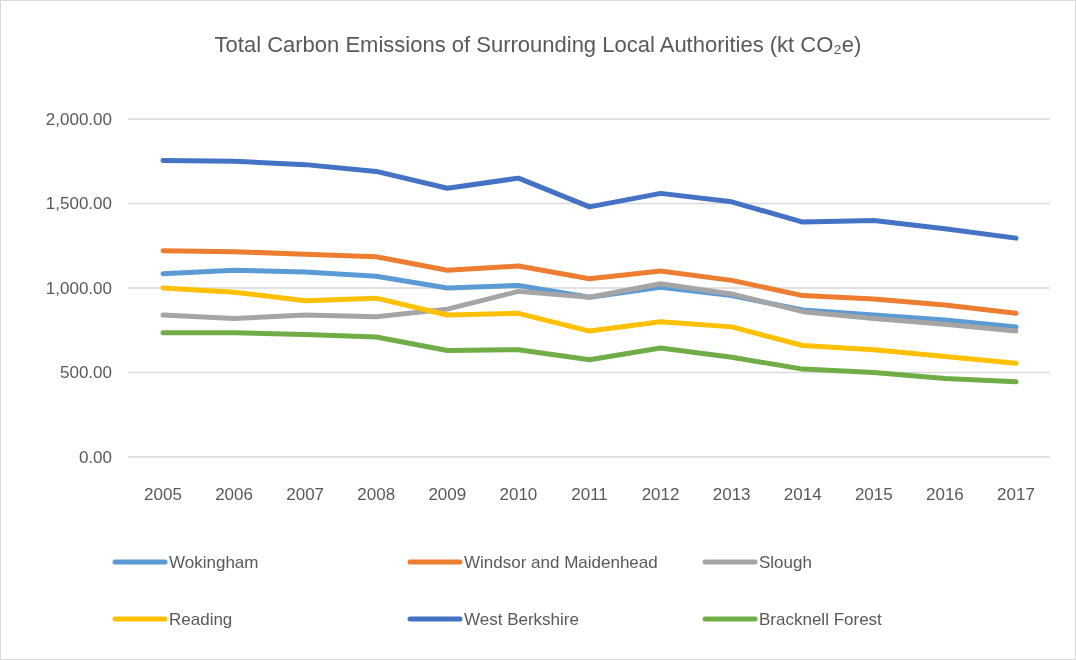 The image size is (1076, 660). Describe the element at coordinates (214, 562) in the screenshot. I see `legend-label: Wokingham` at that location.